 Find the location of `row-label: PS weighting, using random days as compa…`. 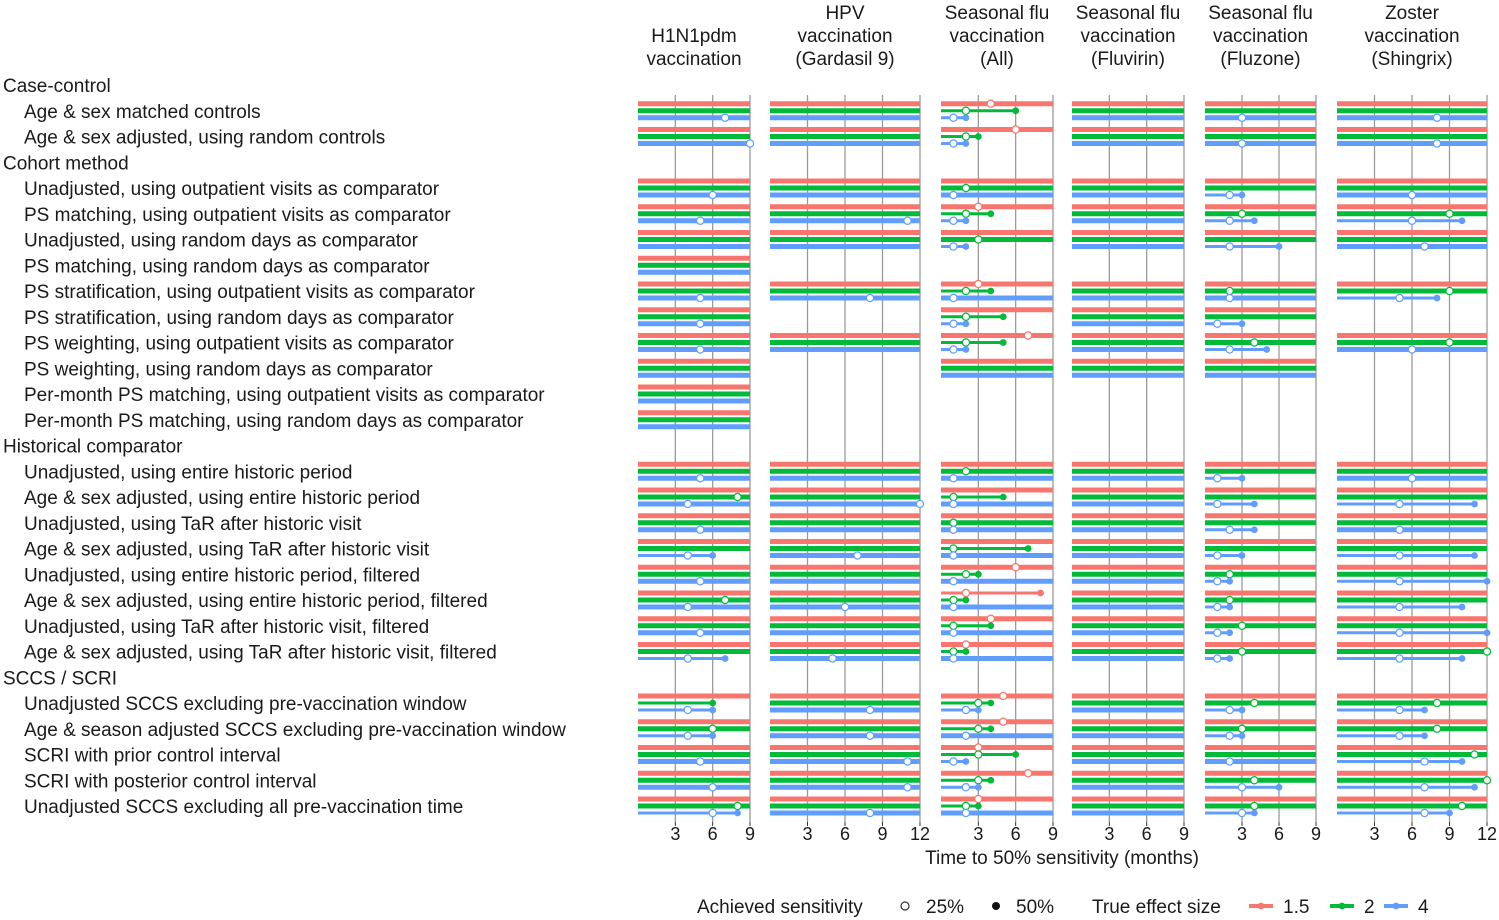

row-label: PS weighting, using random days as compa… is located at coordinates (228, 369).